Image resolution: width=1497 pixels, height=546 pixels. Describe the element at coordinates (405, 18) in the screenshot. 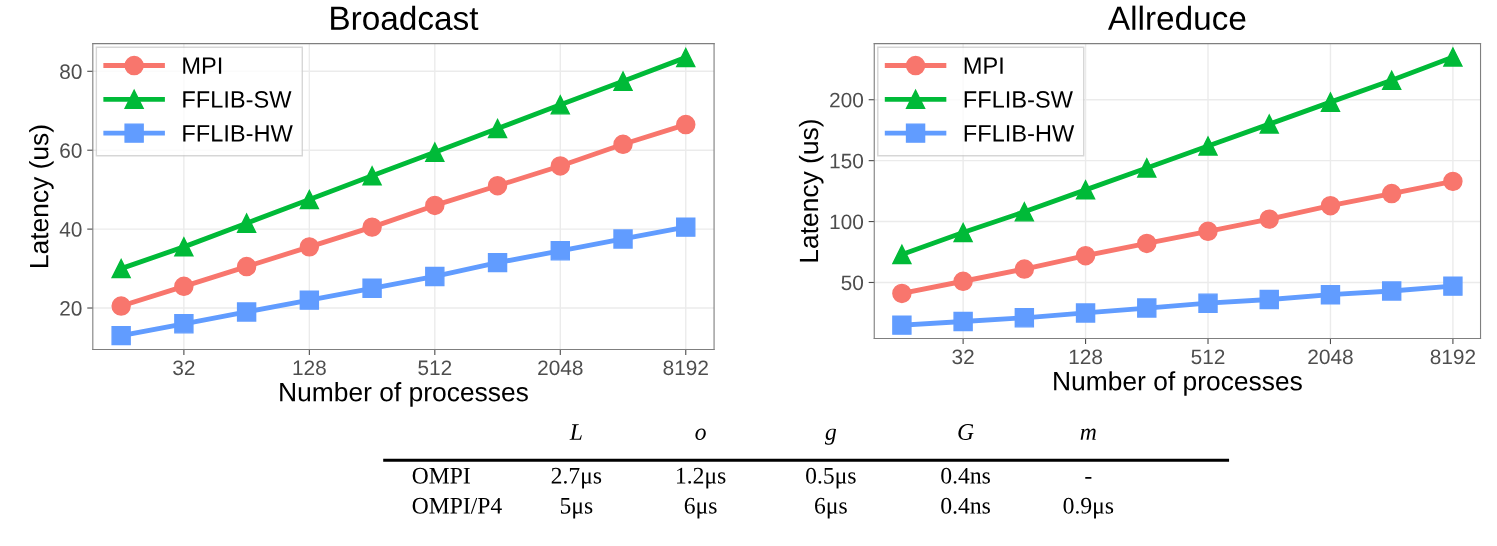

I see `chart-title: Broadcast` at that location.